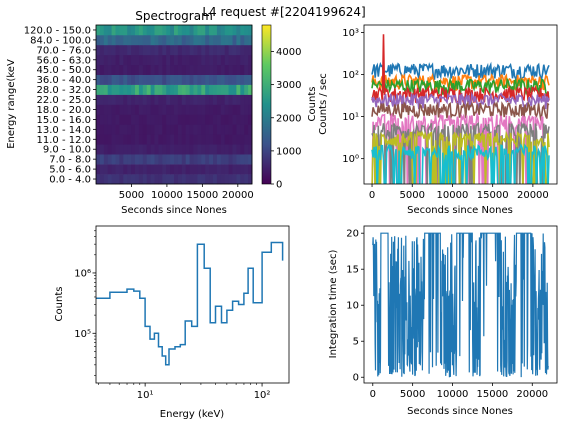  I want to click on spectrum-frame, so click(192, 304).